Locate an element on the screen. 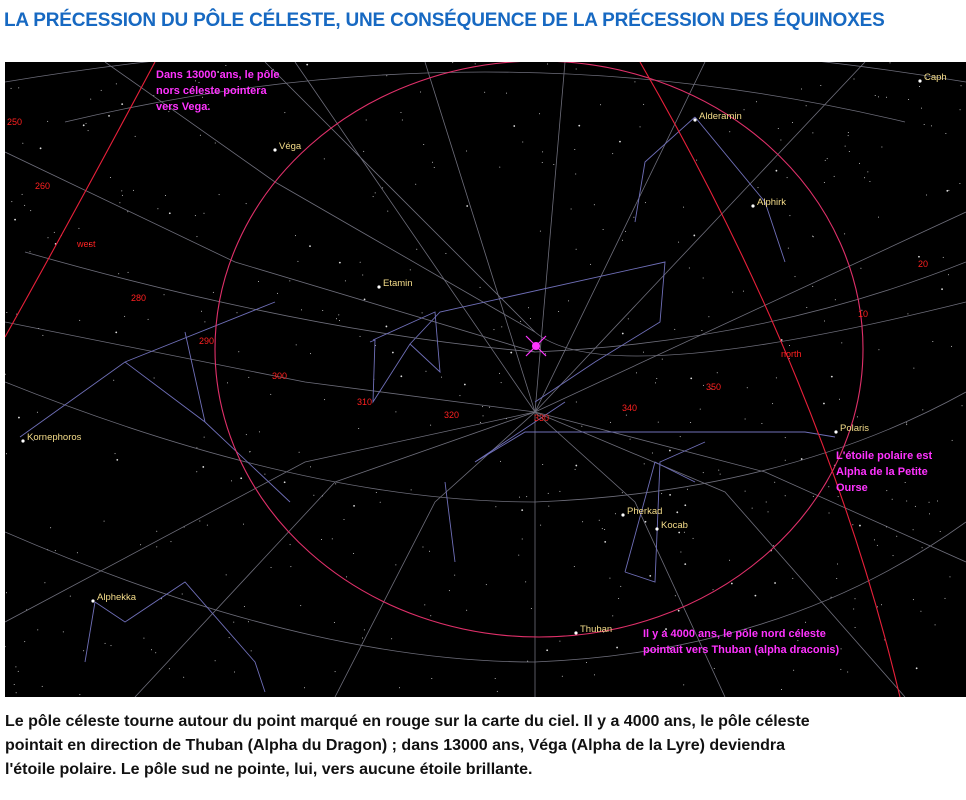 The width and height of the screenshot is (966, 800). grid-arc is located at coordinates (485, 97).